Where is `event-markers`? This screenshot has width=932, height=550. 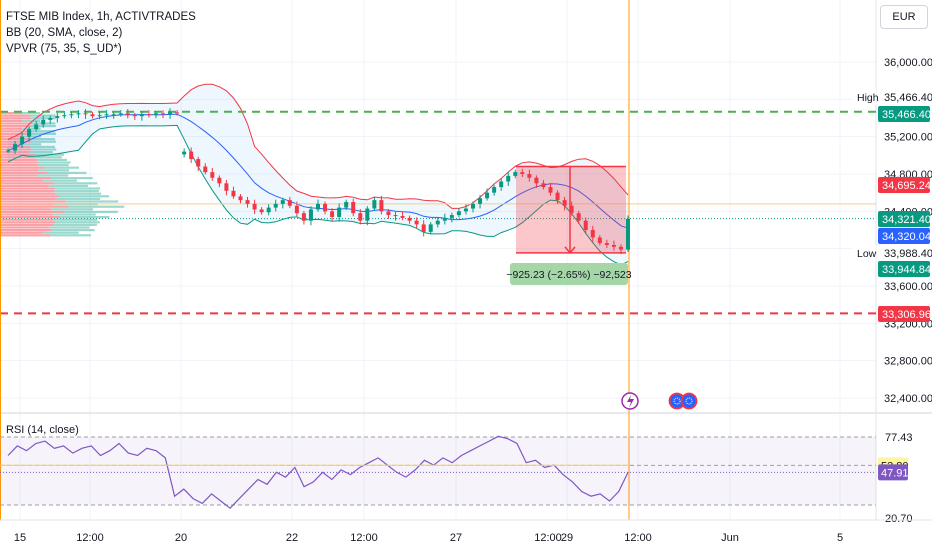
event-markers is located at coordinates (659, 401).